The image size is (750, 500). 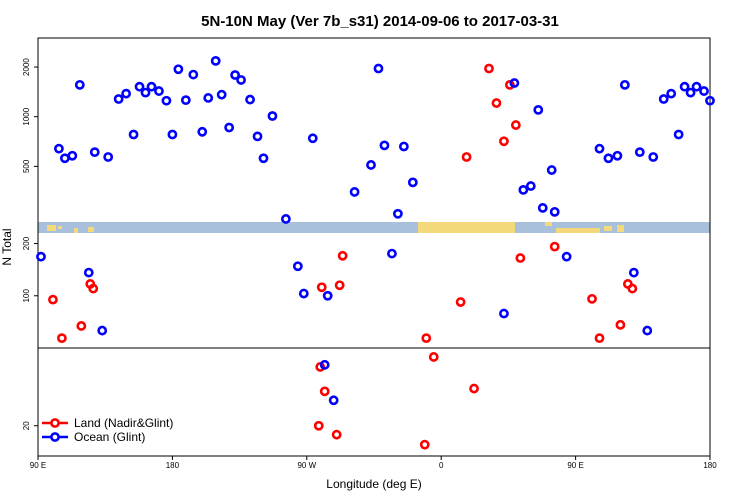 What do you see at coordinates (123, 423) in the screenshot?
I see `legend-label: Land (Nadir&Glint)` at bounding box center [123, 423].